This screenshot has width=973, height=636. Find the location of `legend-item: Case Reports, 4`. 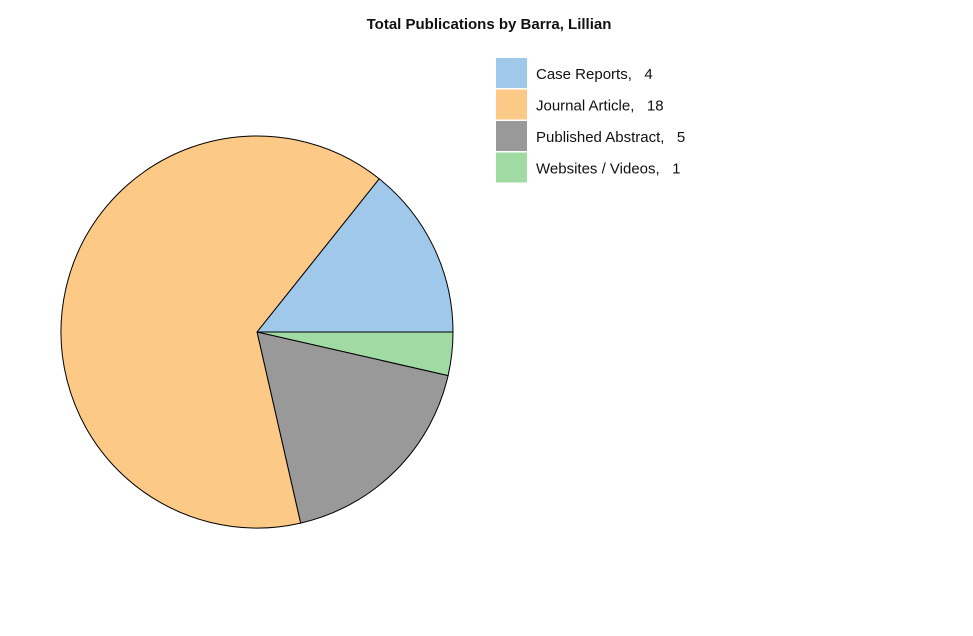

legend-item: Case Reports, 4 is located at coordinates (574, 73).